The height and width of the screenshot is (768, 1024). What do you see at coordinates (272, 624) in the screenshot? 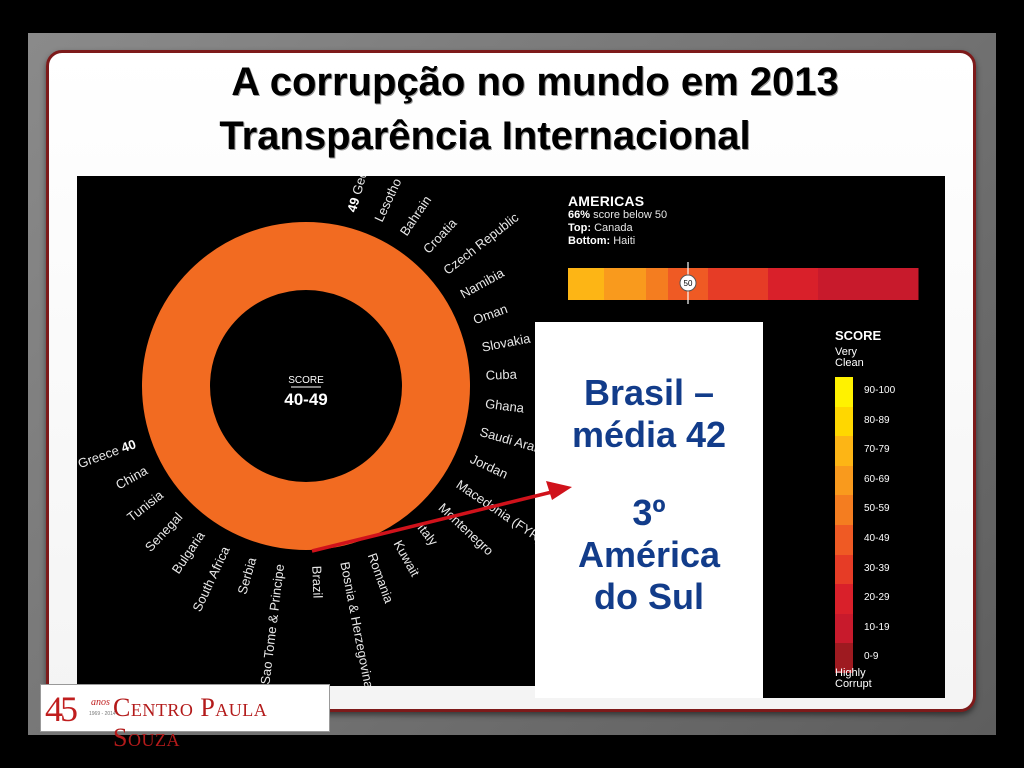
I see `country-label: Sao Tome & Principe` at bounding box center [272, 624].